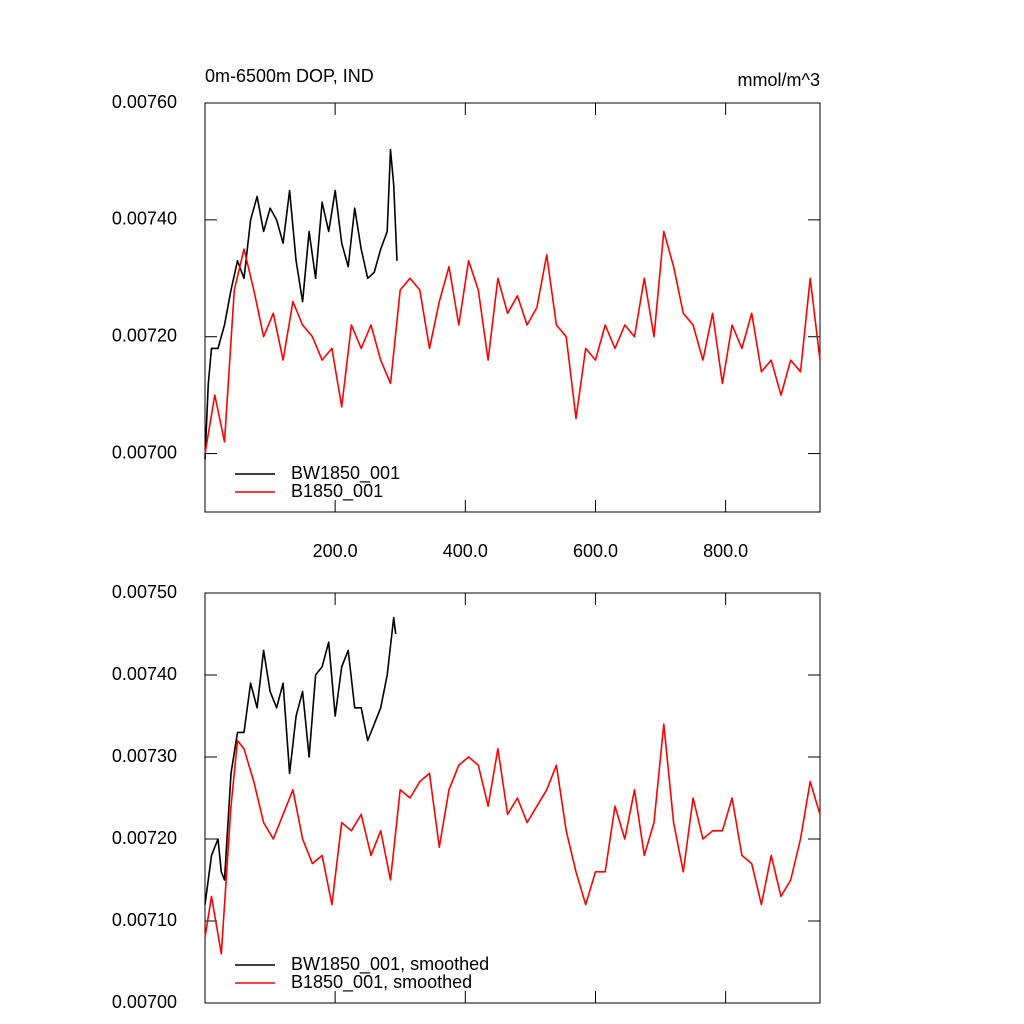 The height and width of the screenshot is (1024, 1024). I want to click on legend-label: B1850_001, so click(337, 491).